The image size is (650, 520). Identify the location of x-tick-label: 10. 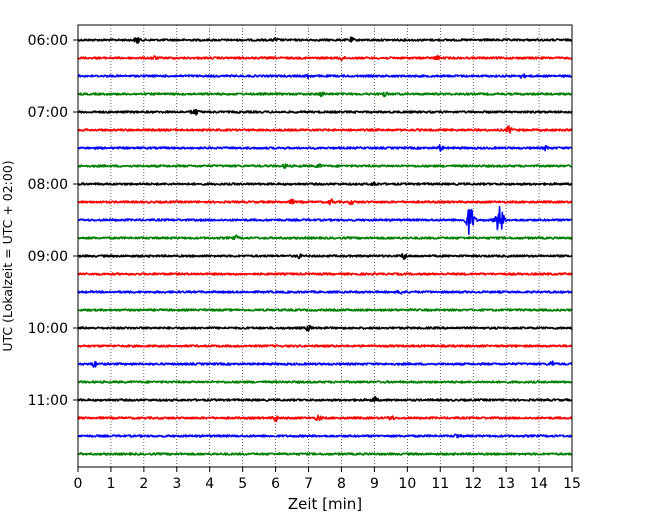
(407, 484).